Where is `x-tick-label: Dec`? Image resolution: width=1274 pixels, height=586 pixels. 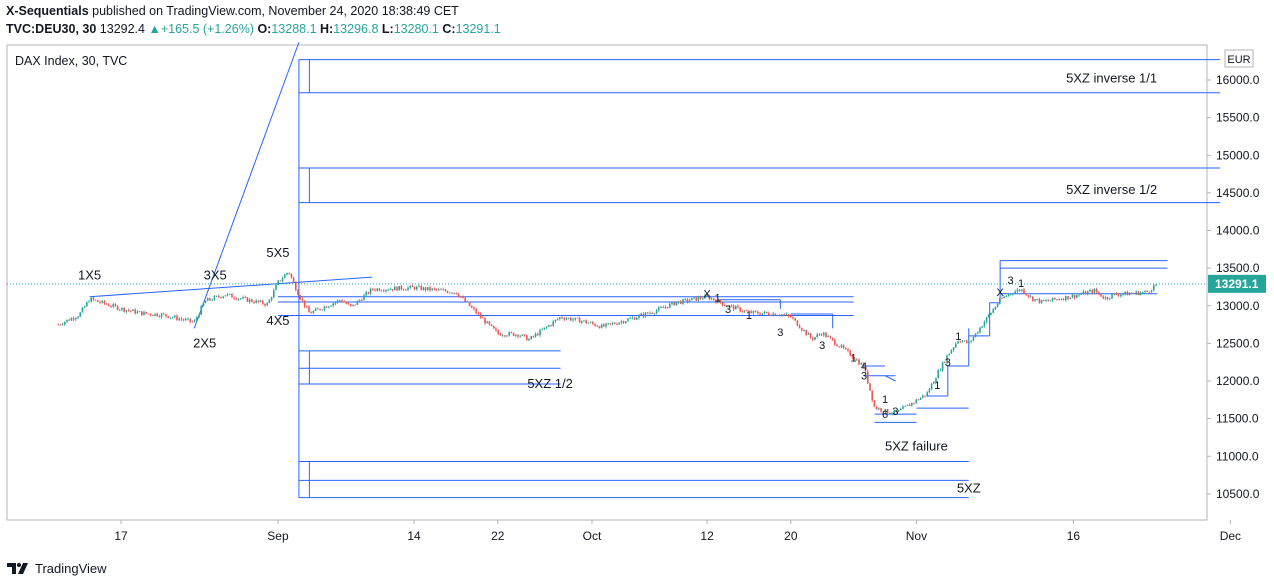 x-tick-label: Dec is located at coordinates (1230, 536).